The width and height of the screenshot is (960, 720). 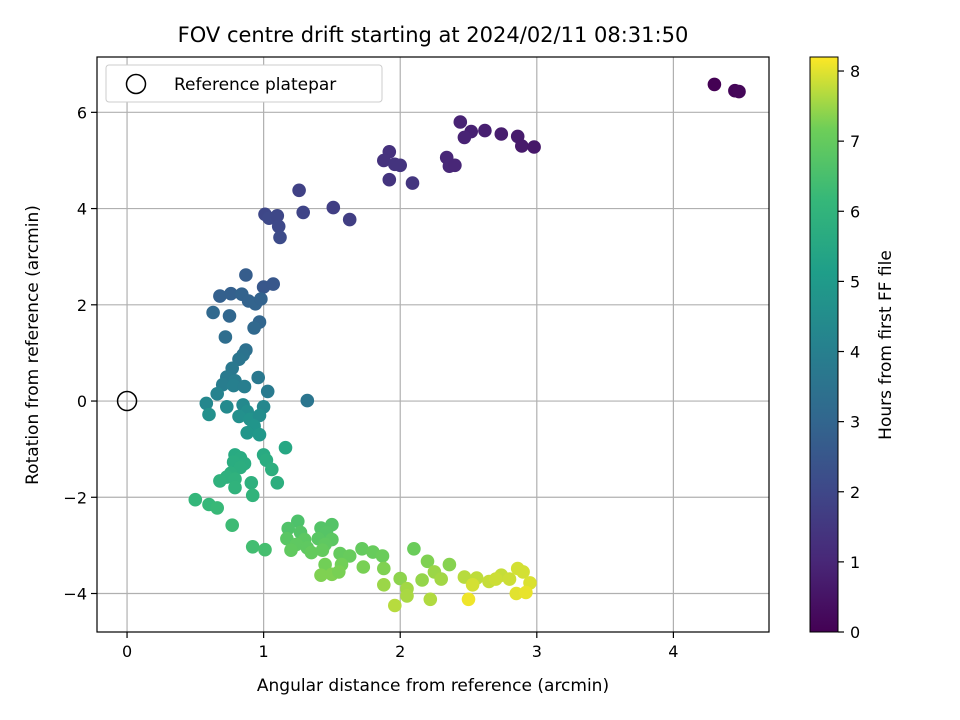 I want to click on legend: Reference platepar, so click(x=244, y=83).